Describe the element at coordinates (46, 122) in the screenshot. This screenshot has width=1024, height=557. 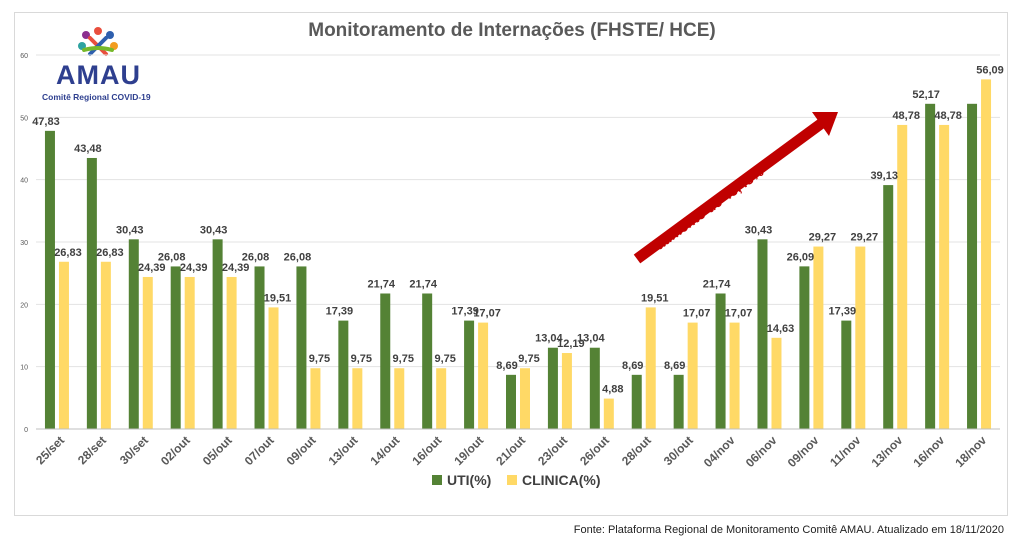
I see `data-label-uti: 47,83` at that location.